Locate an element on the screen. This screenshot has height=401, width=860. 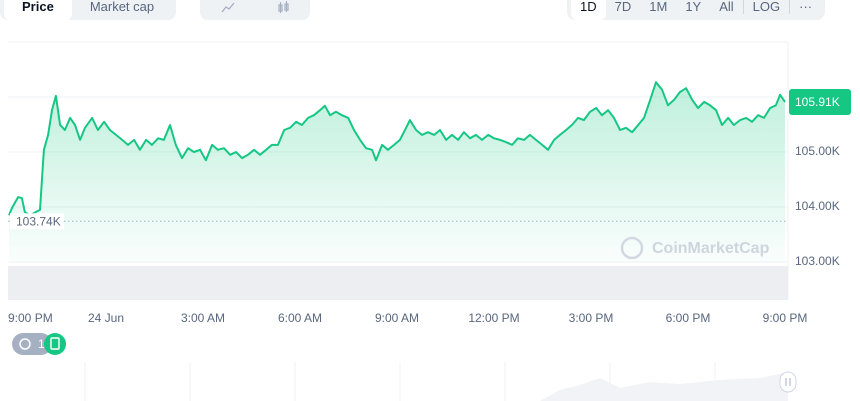
badge is located at coordinates (32, 344).